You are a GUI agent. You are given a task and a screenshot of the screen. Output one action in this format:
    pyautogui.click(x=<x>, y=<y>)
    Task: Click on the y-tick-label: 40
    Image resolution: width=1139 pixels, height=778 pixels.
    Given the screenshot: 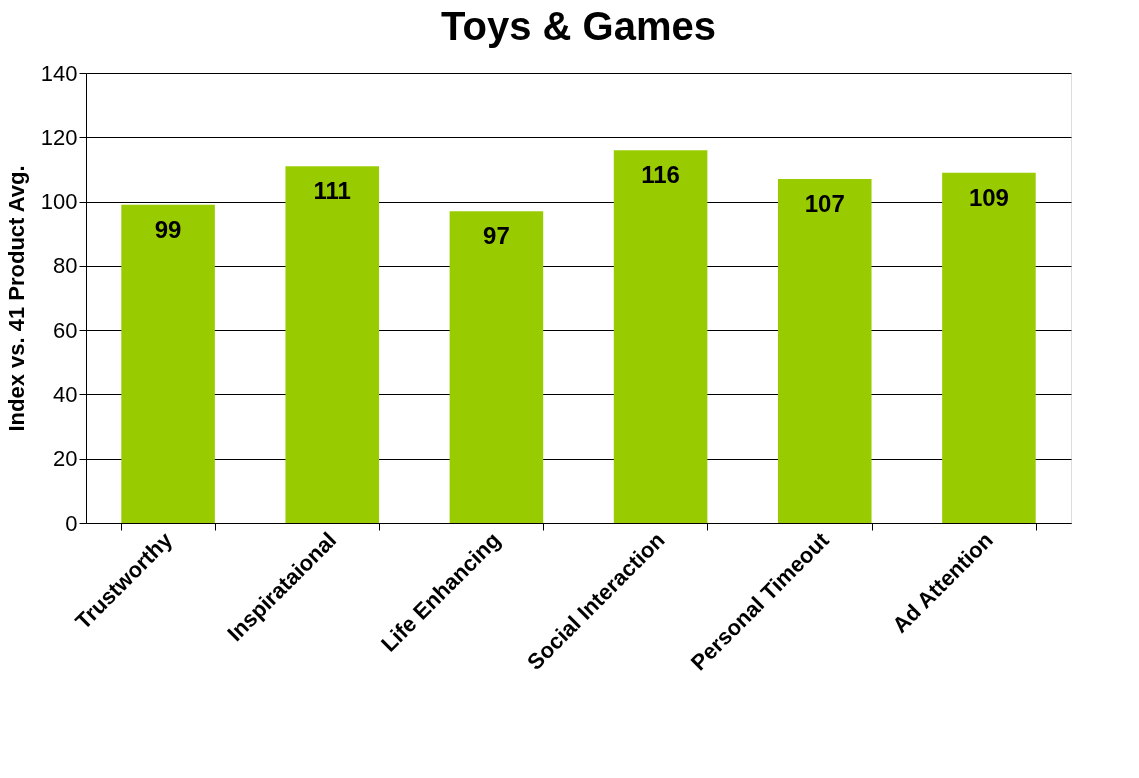 What is the action you would take?
    pyautogui.click(x=65, y=394)
    